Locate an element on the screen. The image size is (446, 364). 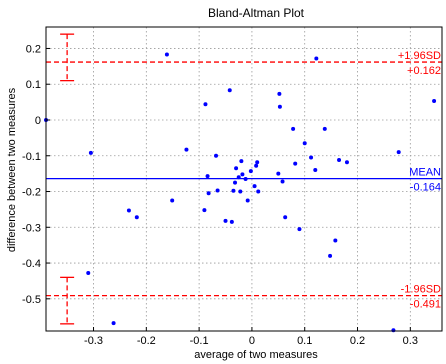
x-tick-label: 0.3 is located at coordinates (410, 341).